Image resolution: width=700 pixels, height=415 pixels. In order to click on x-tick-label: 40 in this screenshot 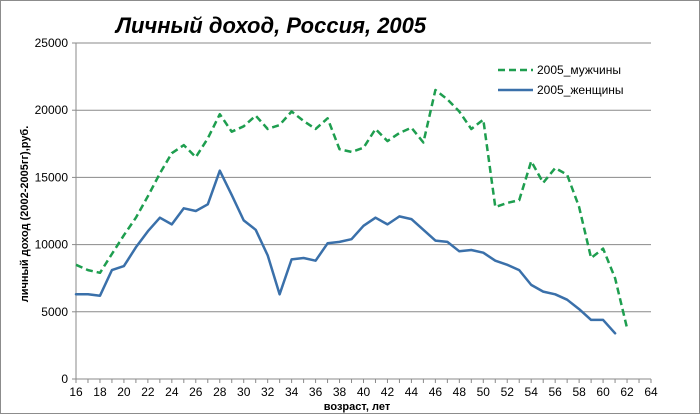, I will do `click(364, 392)`.